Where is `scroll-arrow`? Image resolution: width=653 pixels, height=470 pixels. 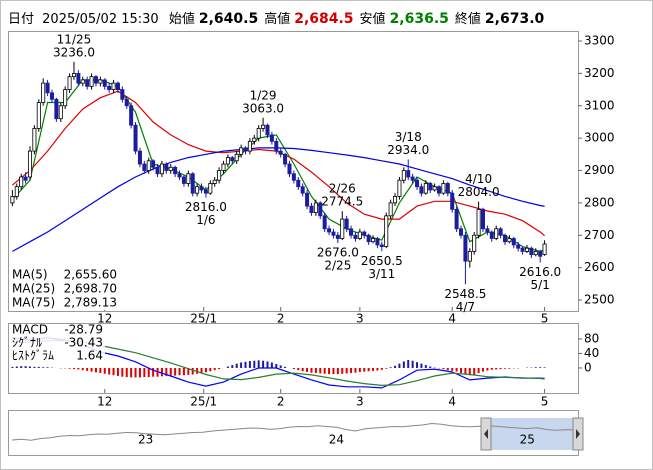 scroll-arrow is located at coordinates (486, 434).